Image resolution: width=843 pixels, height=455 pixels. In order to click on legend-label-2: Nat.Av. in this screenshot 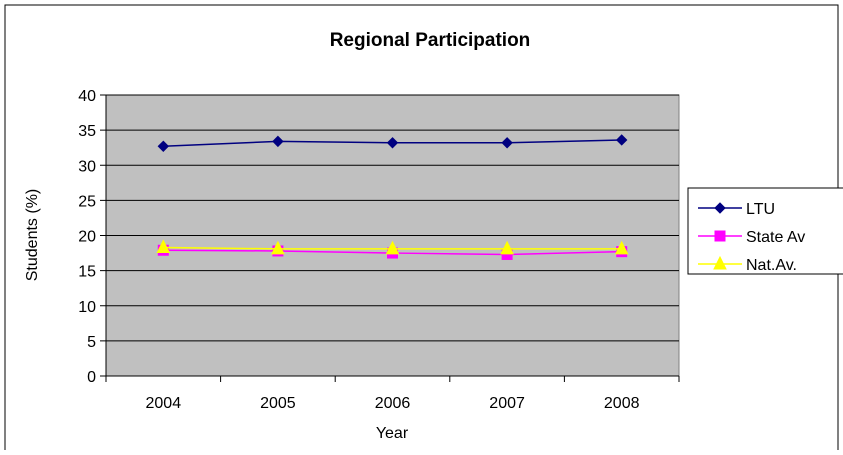, I will do `click(771, 265)`.